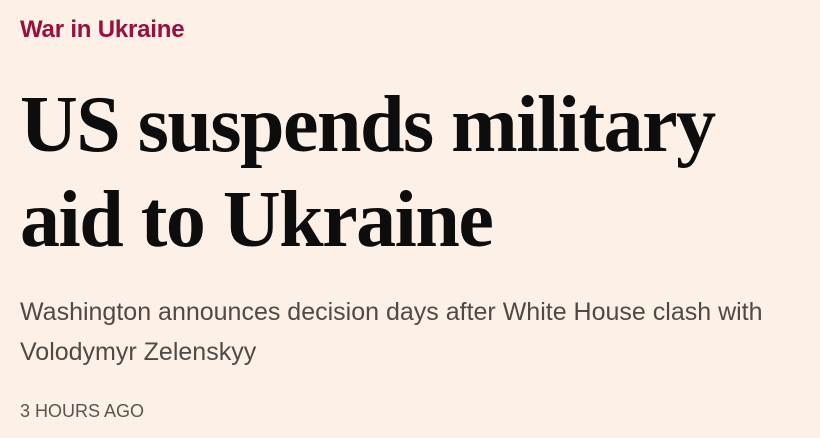 The width and height of the screenshot is (820, 438). What do you see at coordinates (102, 29) in the screenshot?
I see `topic-link: War in Ukraine` at bounding box center [102, 29].